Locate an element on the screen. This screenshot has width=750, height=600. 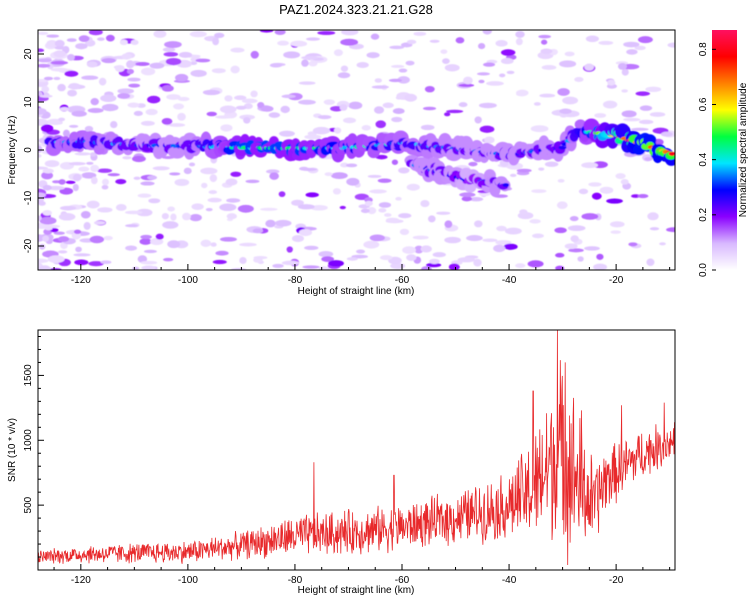
colorbar-fill is located at coordinates (724, 150).